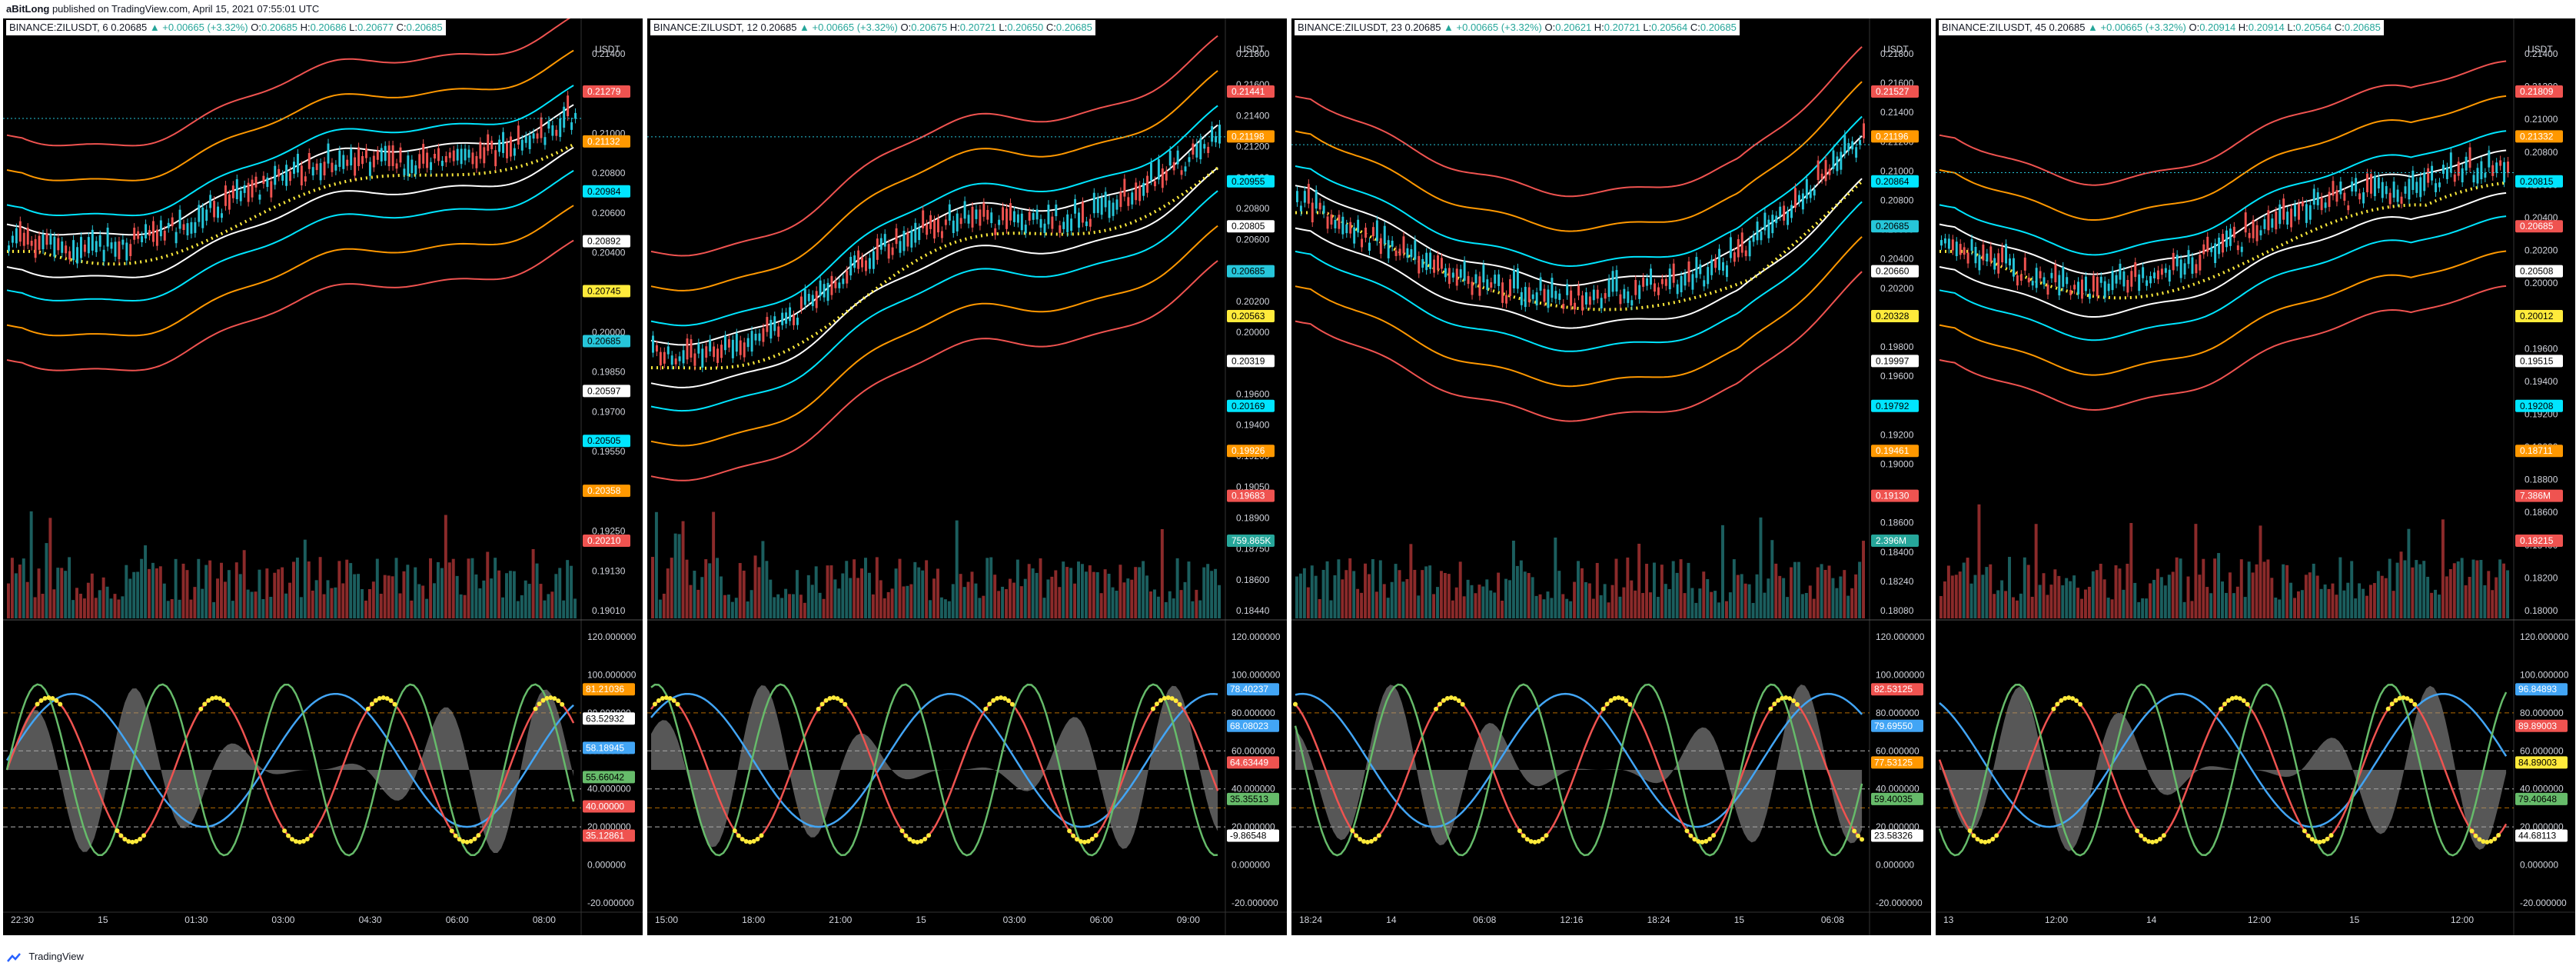  I want to click on osc-badge: 58.18945, so click(609, 747).